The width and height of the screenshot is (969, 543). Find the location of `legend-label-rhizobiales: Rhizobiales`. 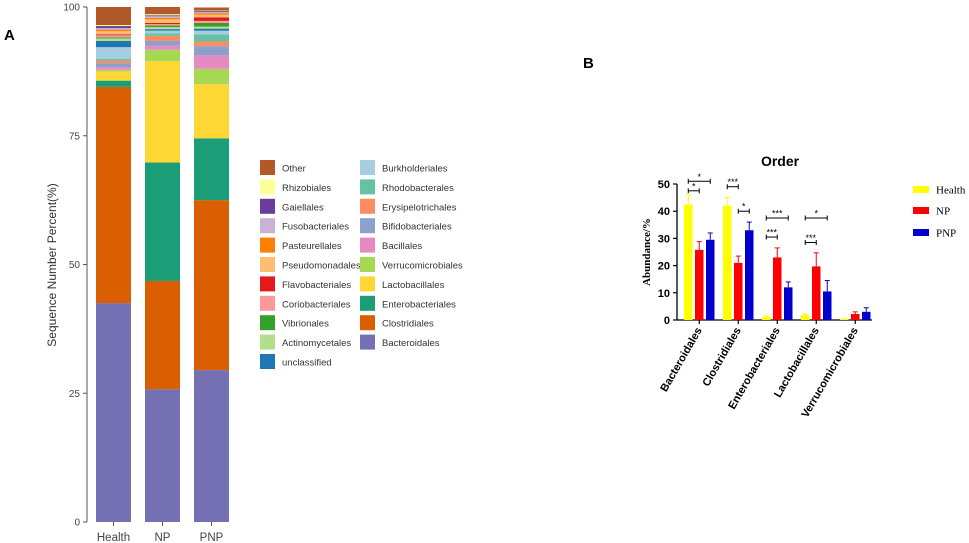

legend-label-rhizobiales: Rhizobiales is located at coordinates (306, 188).